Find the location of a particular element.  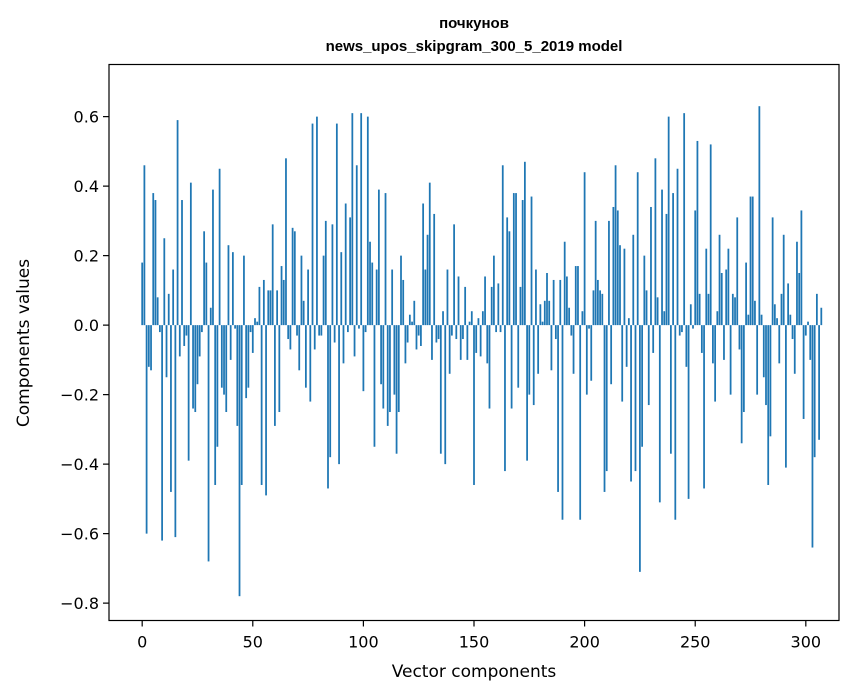

y-tick-label: 0.6 is located at coordinates (86, 117).